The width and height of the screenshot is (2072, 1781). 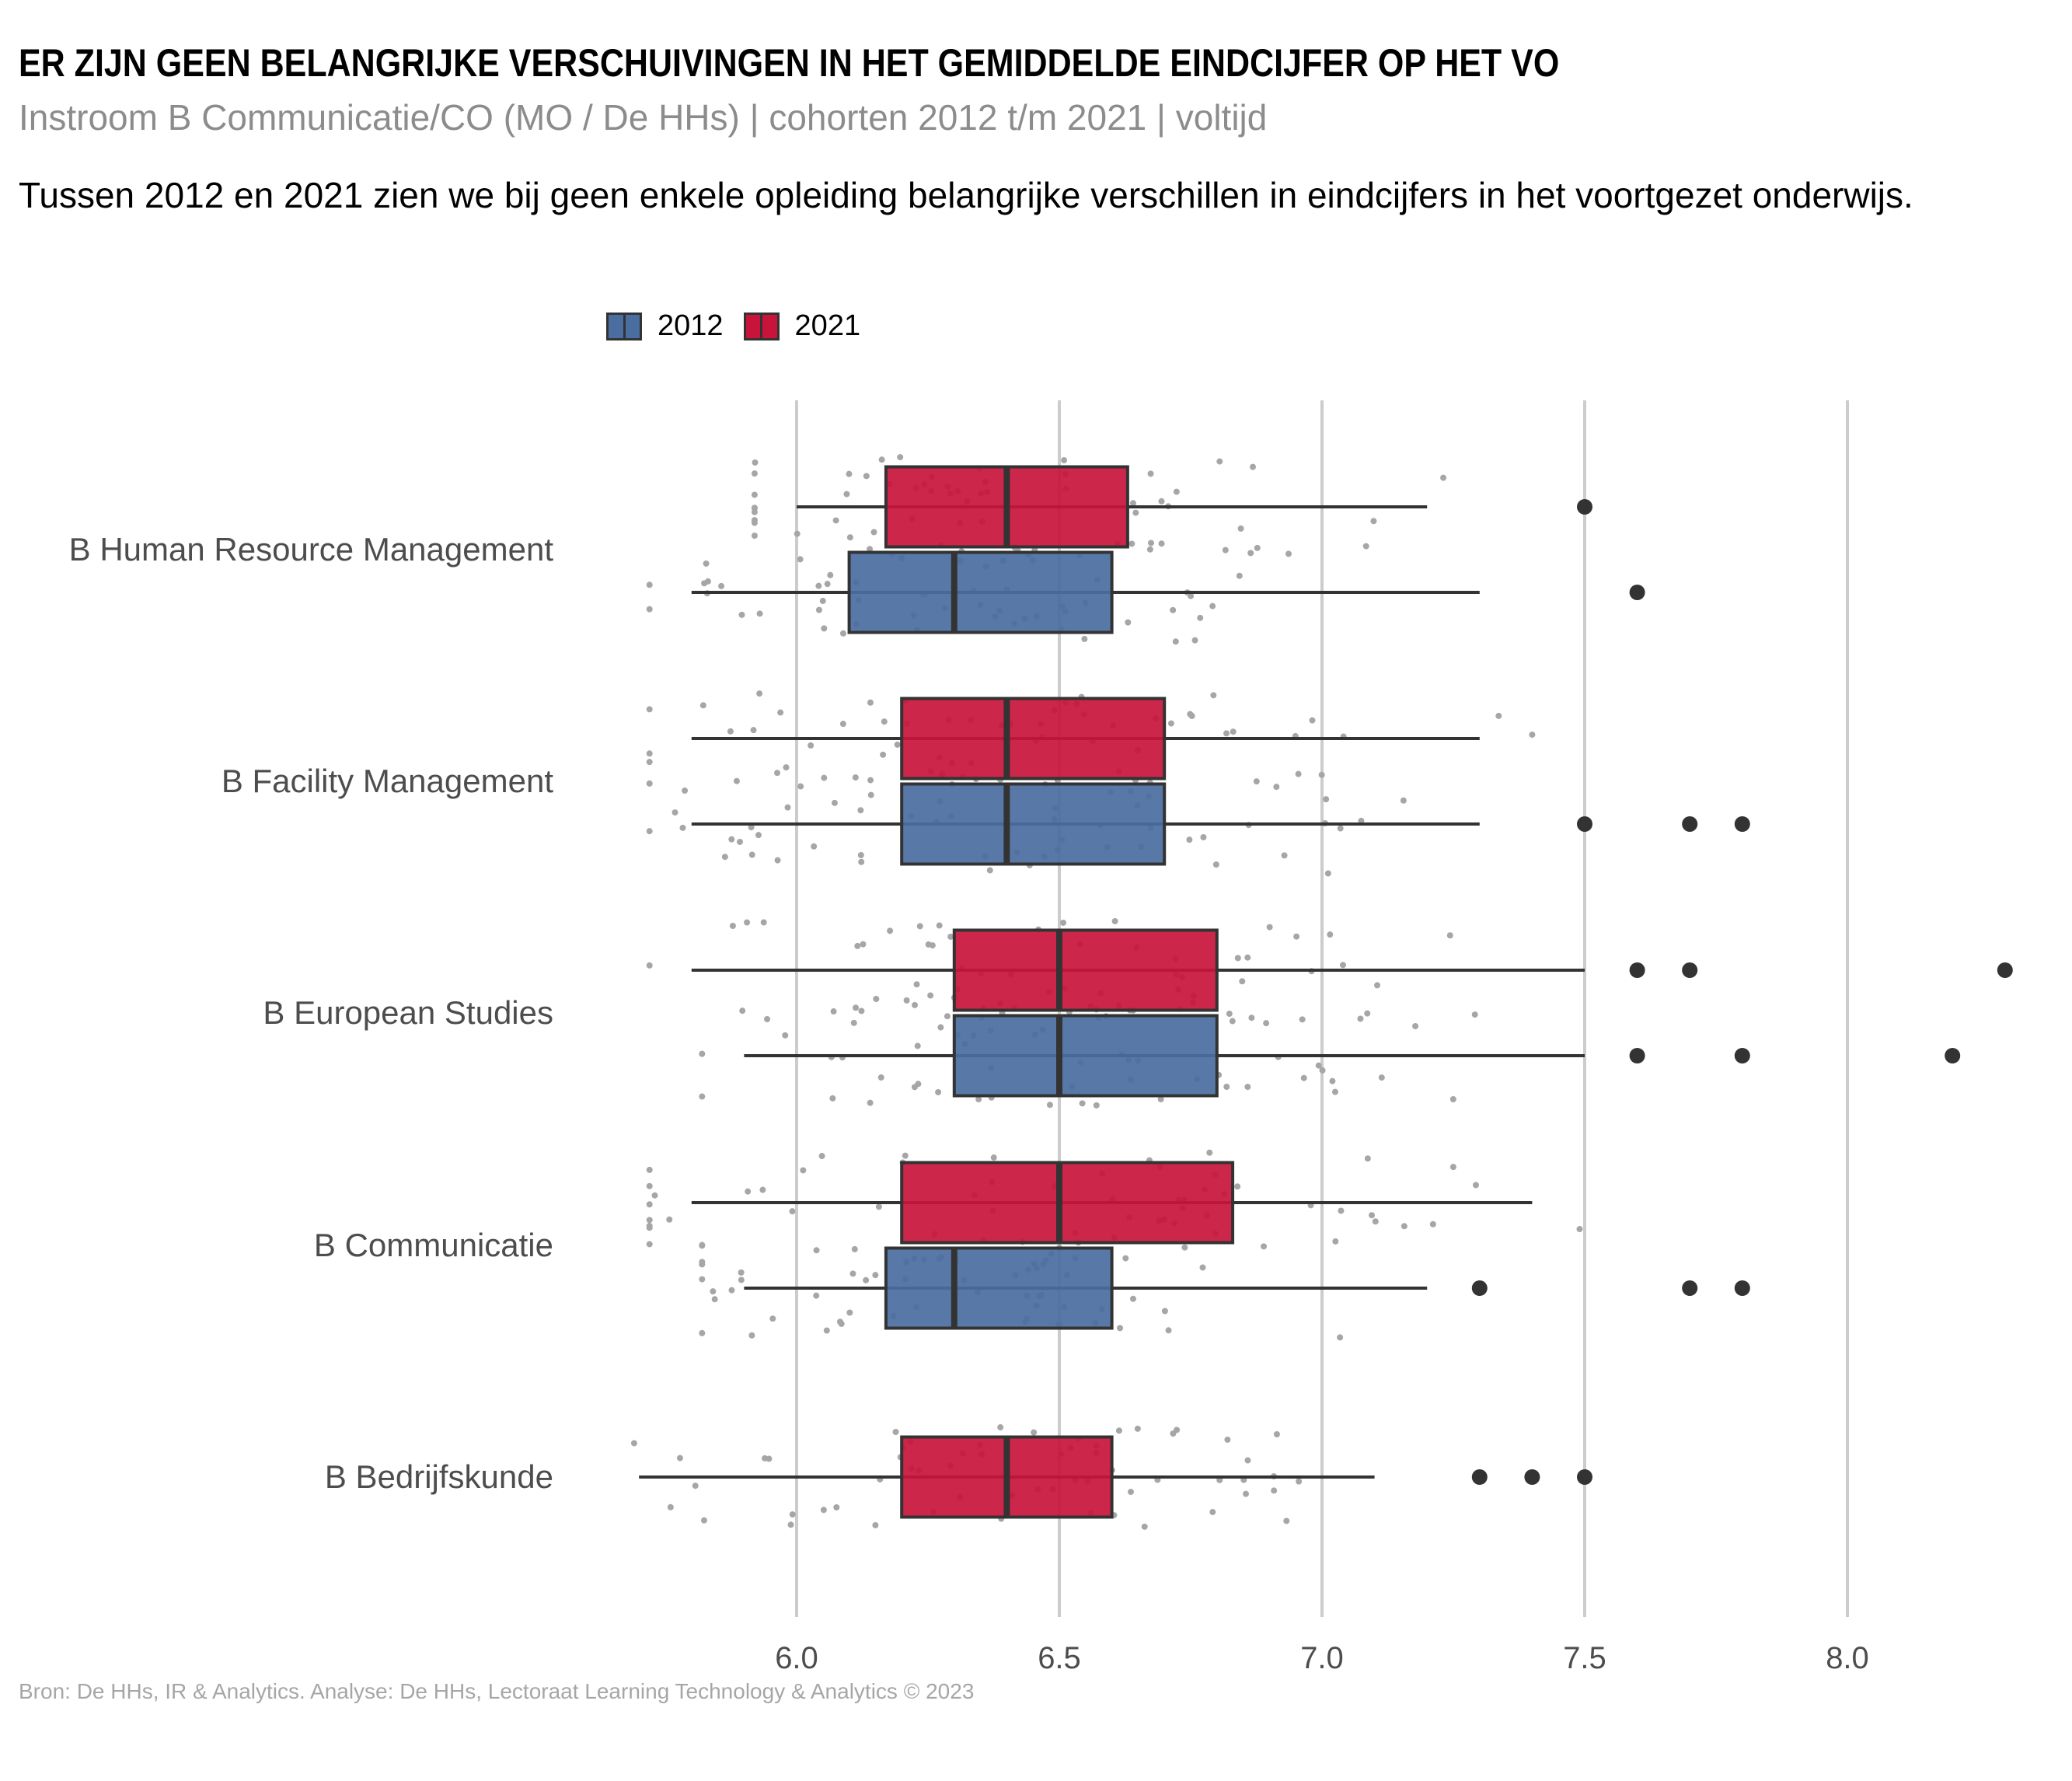 I want to click on category-label: B Bedrijfskunde, so click(x=439, y=1476).